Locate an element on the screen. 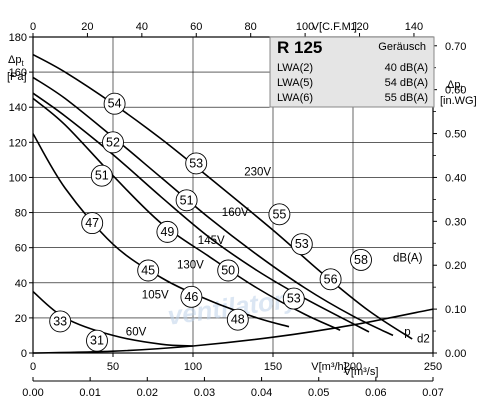  noise-marker: 54 is located at coordinates (114, 103).